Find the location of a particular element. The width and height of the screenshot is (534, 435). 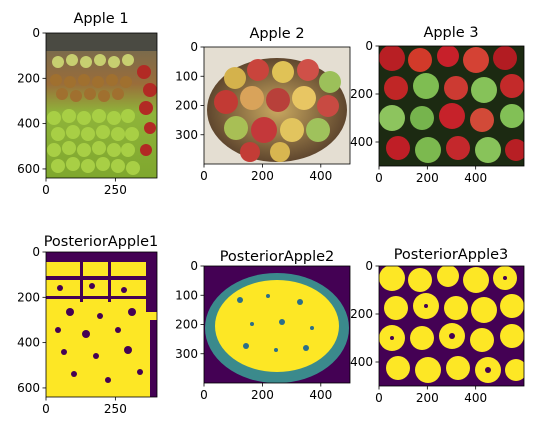

panel-posterior-apple-1: PosteriorApple1 0 250 0 200 400 600 is located at coordinates (87, 325).